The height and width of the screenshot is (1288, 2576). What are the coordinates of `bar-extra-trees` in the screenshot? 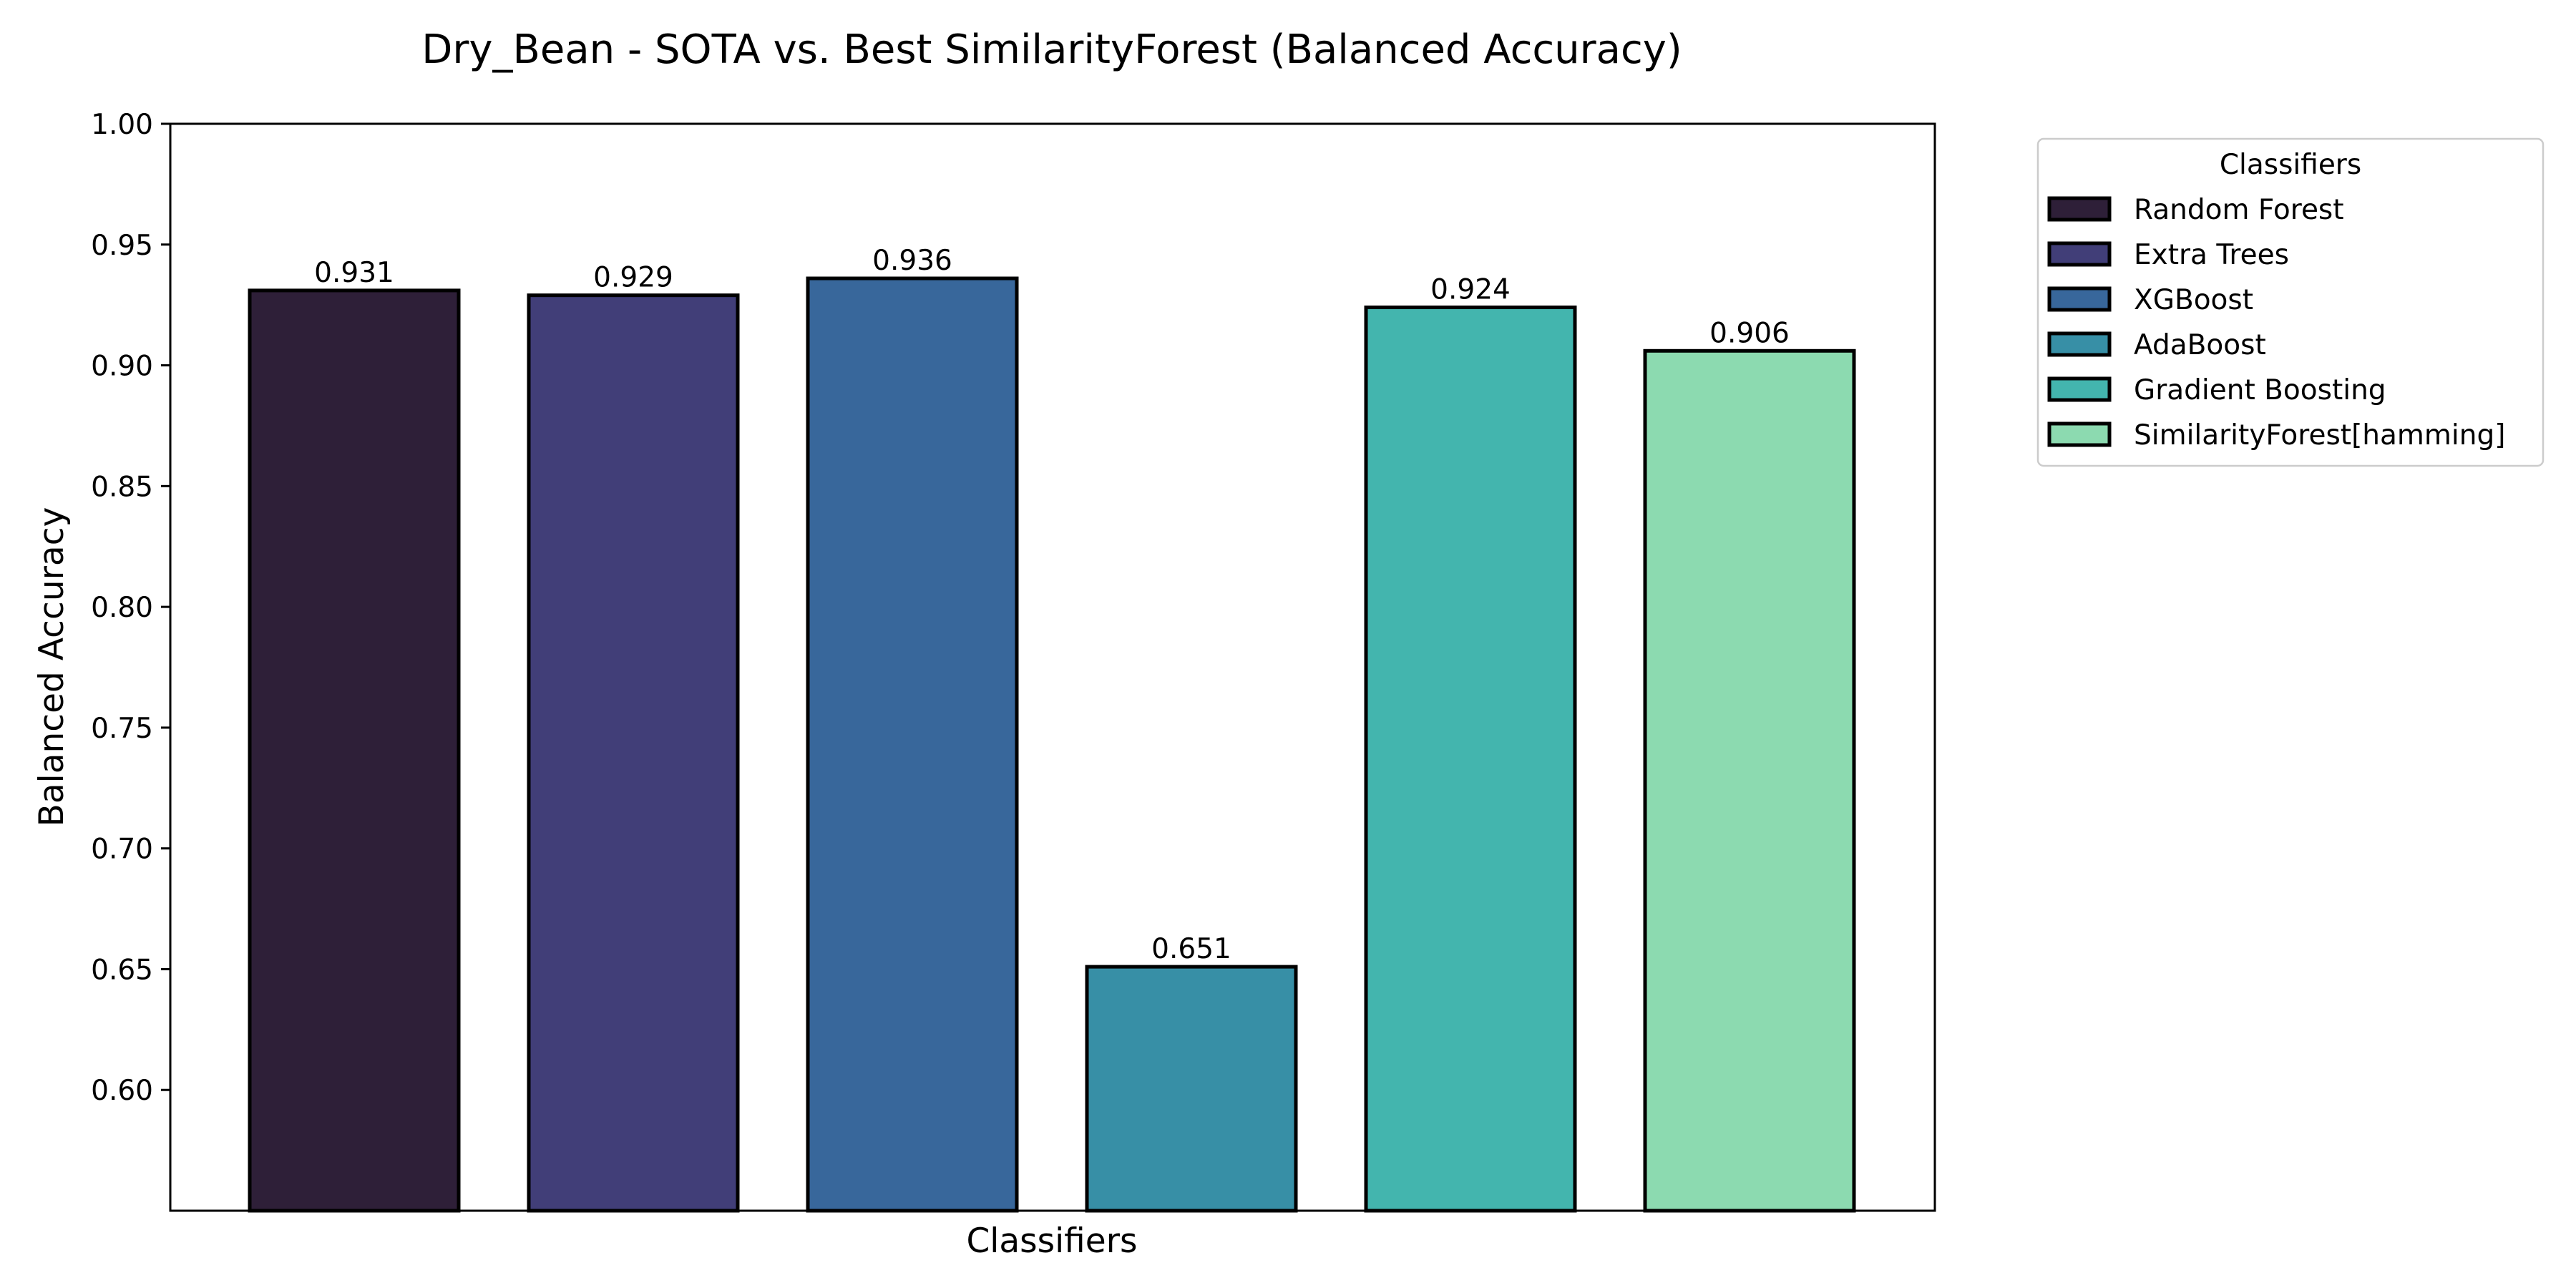 It's located at (633, 753).